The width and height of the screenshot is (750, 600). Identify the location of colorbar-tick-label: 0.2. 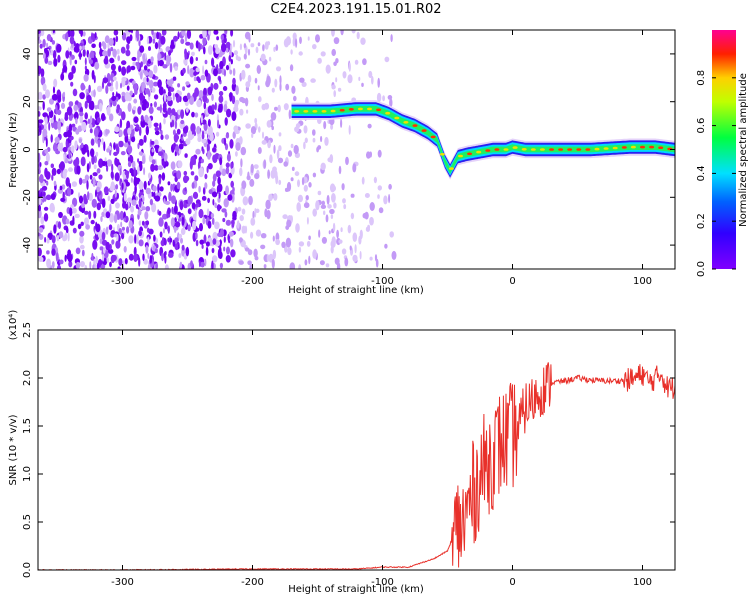
(701, 221).